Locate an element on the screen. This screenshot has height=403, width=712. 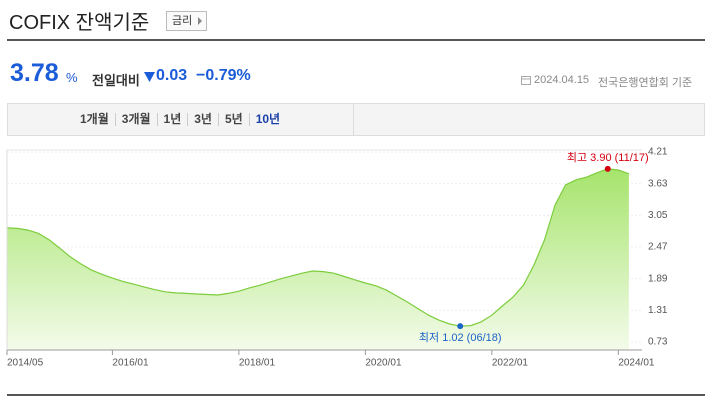
tab: 3년 is located at coordinates (202, 119).